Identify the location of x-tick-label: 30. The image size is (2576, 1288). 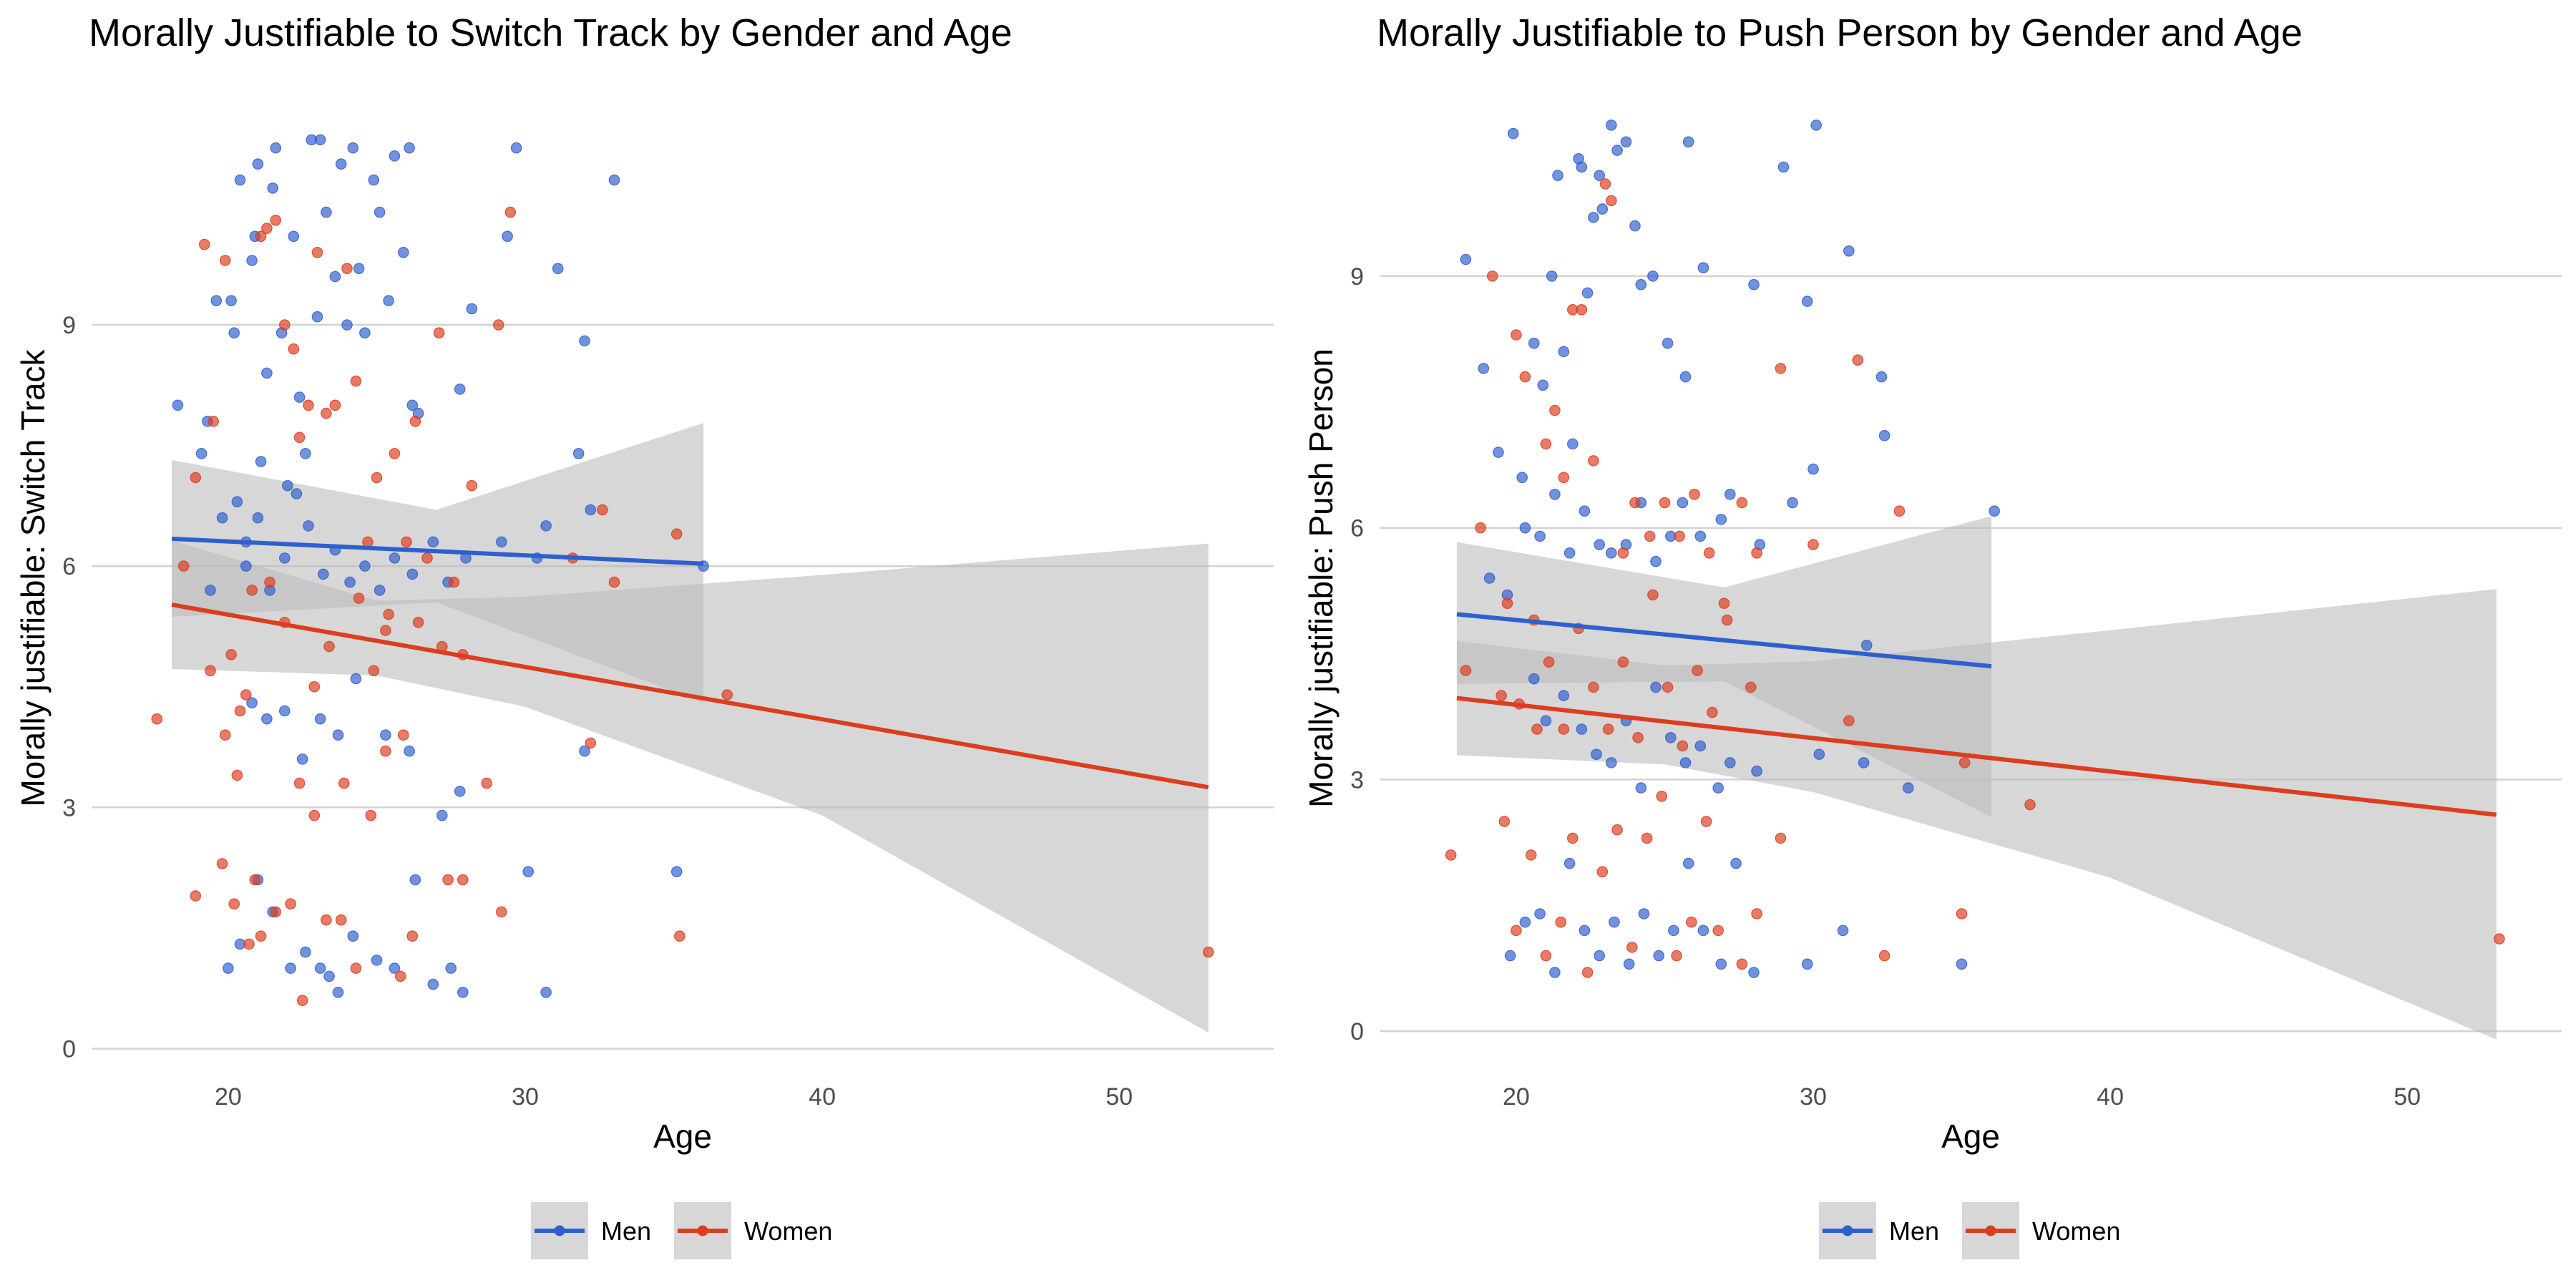
(1813, 1097).